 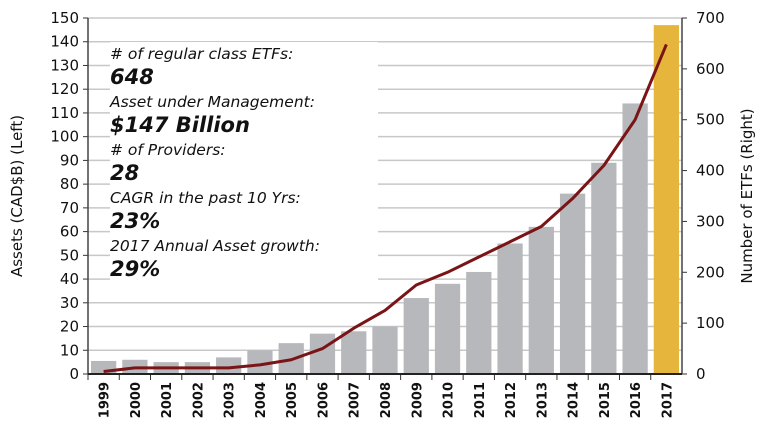 I want to click on y-tick-label: 10, so click(x=69, y=350).